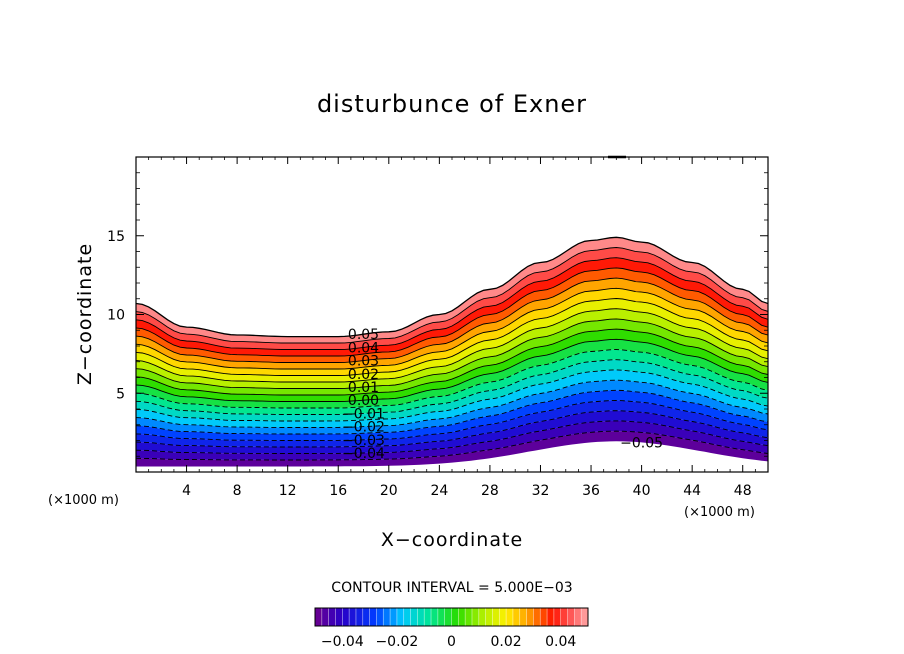  What do you see at coordinates (186, 491) in the screenshot?
I see `x-tick-label: 4` at bounding box center [186, 491].